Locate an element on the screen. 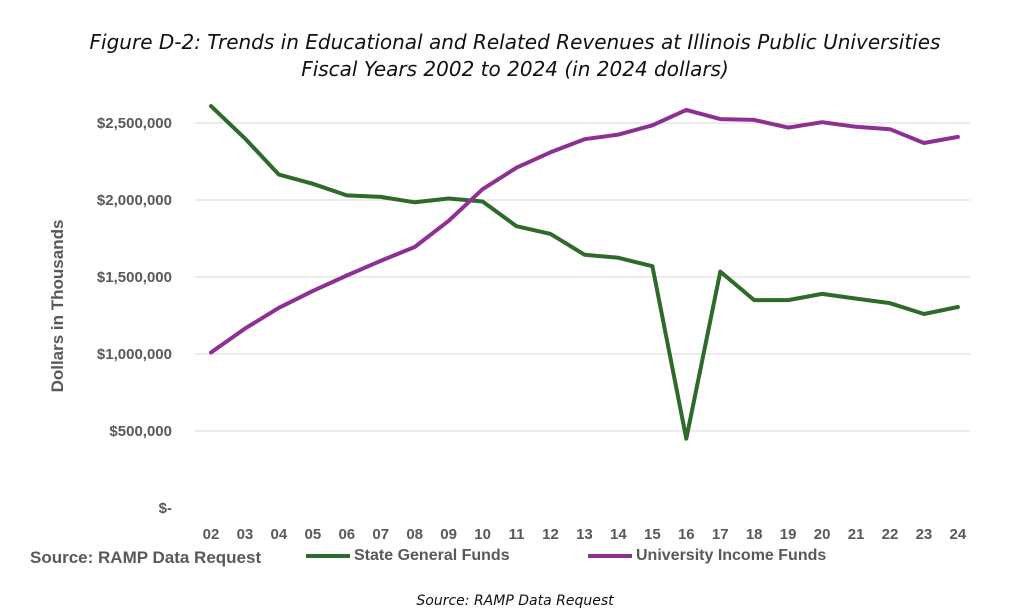 Image resolution: width=1030 pixels, height=616 pixels. y-tick-label: $2,000,000 is located at coordinates (134, 200).